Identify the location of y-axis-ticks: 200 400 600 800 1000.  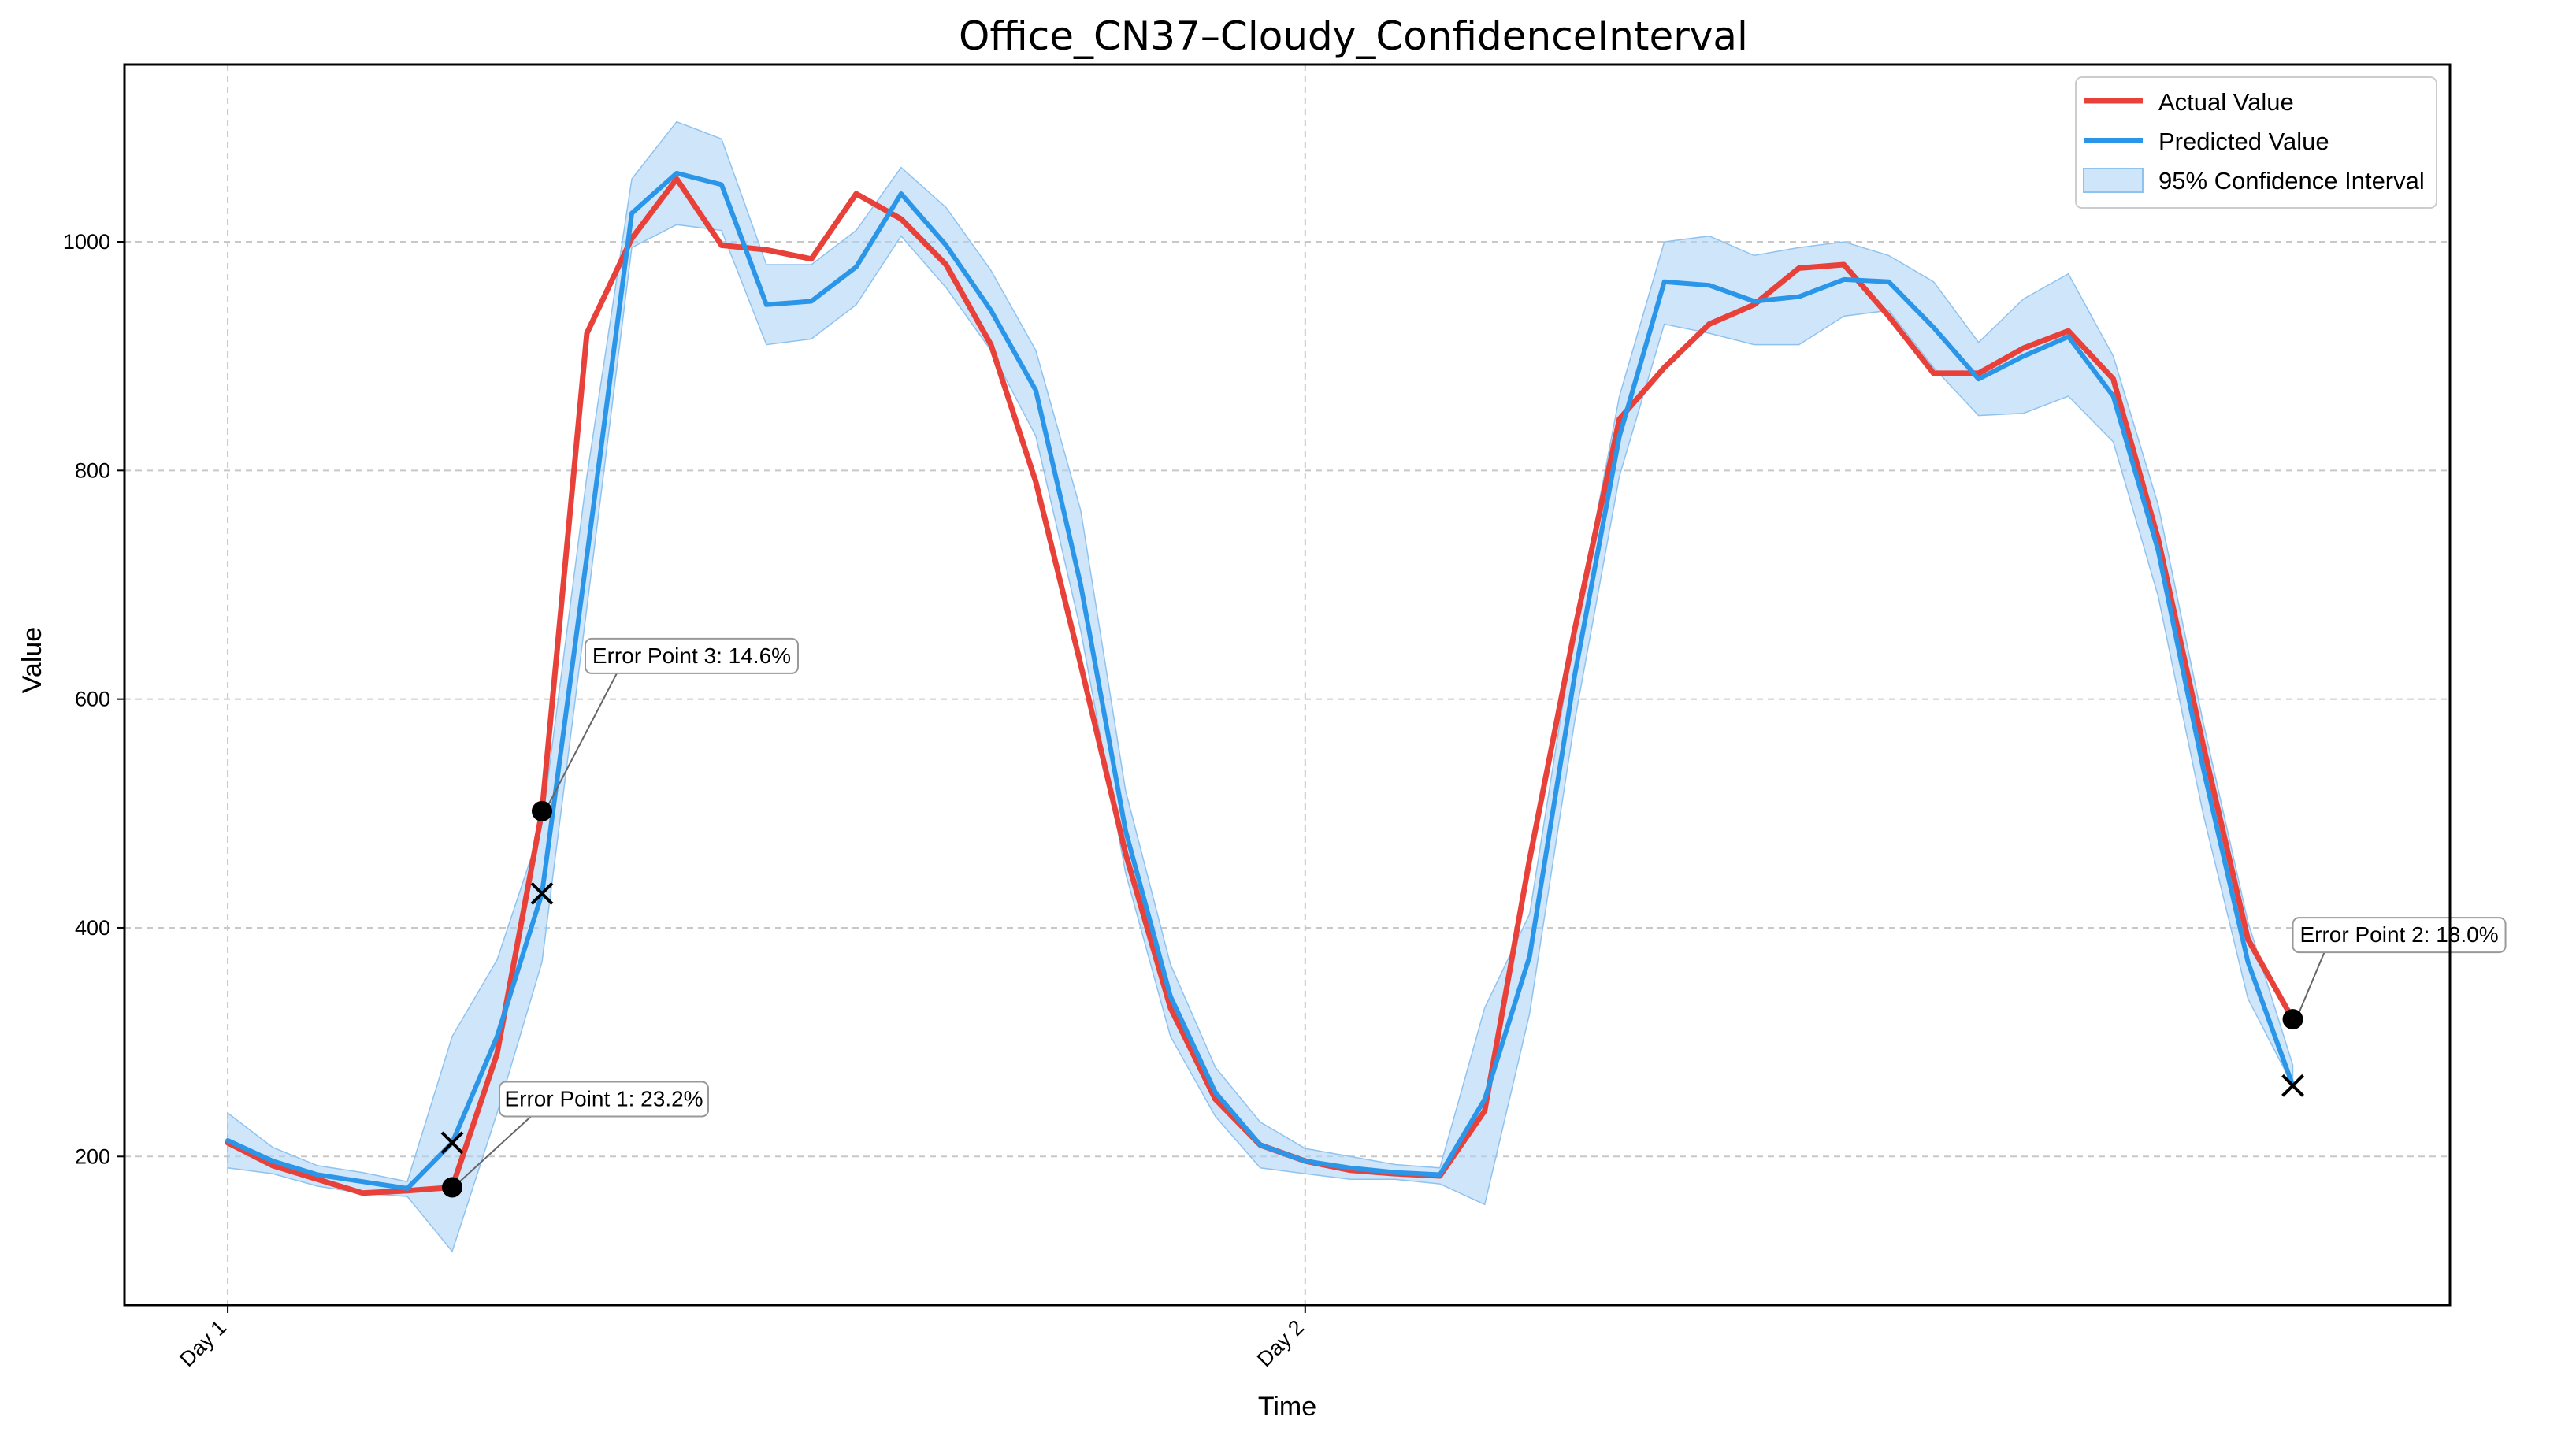
(93, 699).